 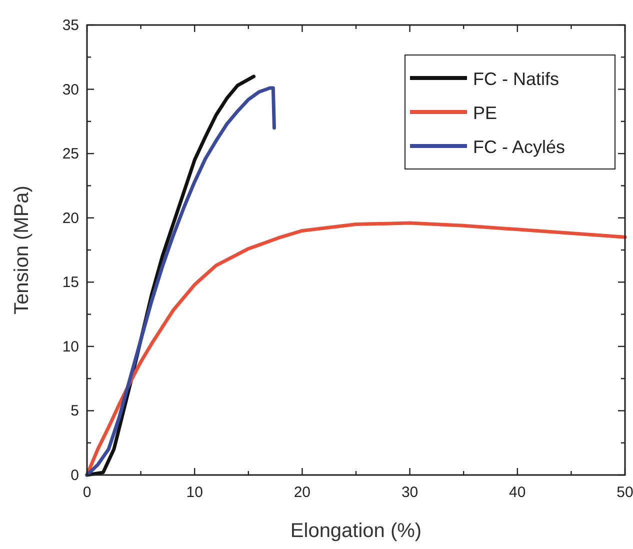 I want to click on y-tick-label: 15, so click(x=70, y=283).